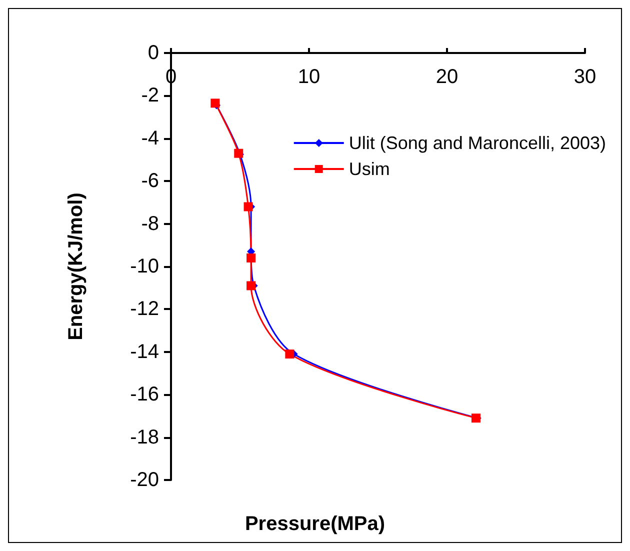 The width and height of the screenshot is (630, 551). Describe the element at coordinates (153, 53) in the screenshot. I see `y-tick-label: 0` at that location.